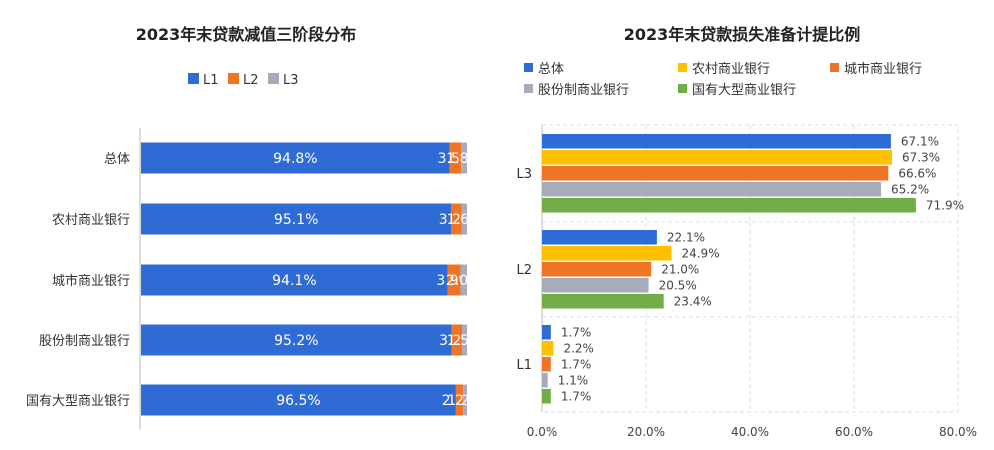 The height and width of the screenshot is (450, 994). I want to click on right-legend-label: 农村商业银行, so click(731, 69).